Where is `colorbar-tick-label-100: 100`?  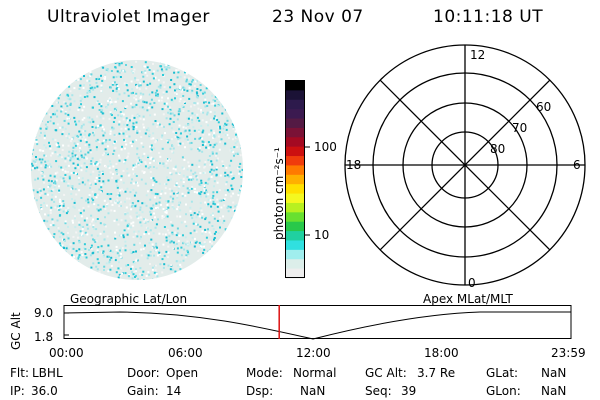 colorbar-tick-label-100: 100 is located at coordinates (325, 147).